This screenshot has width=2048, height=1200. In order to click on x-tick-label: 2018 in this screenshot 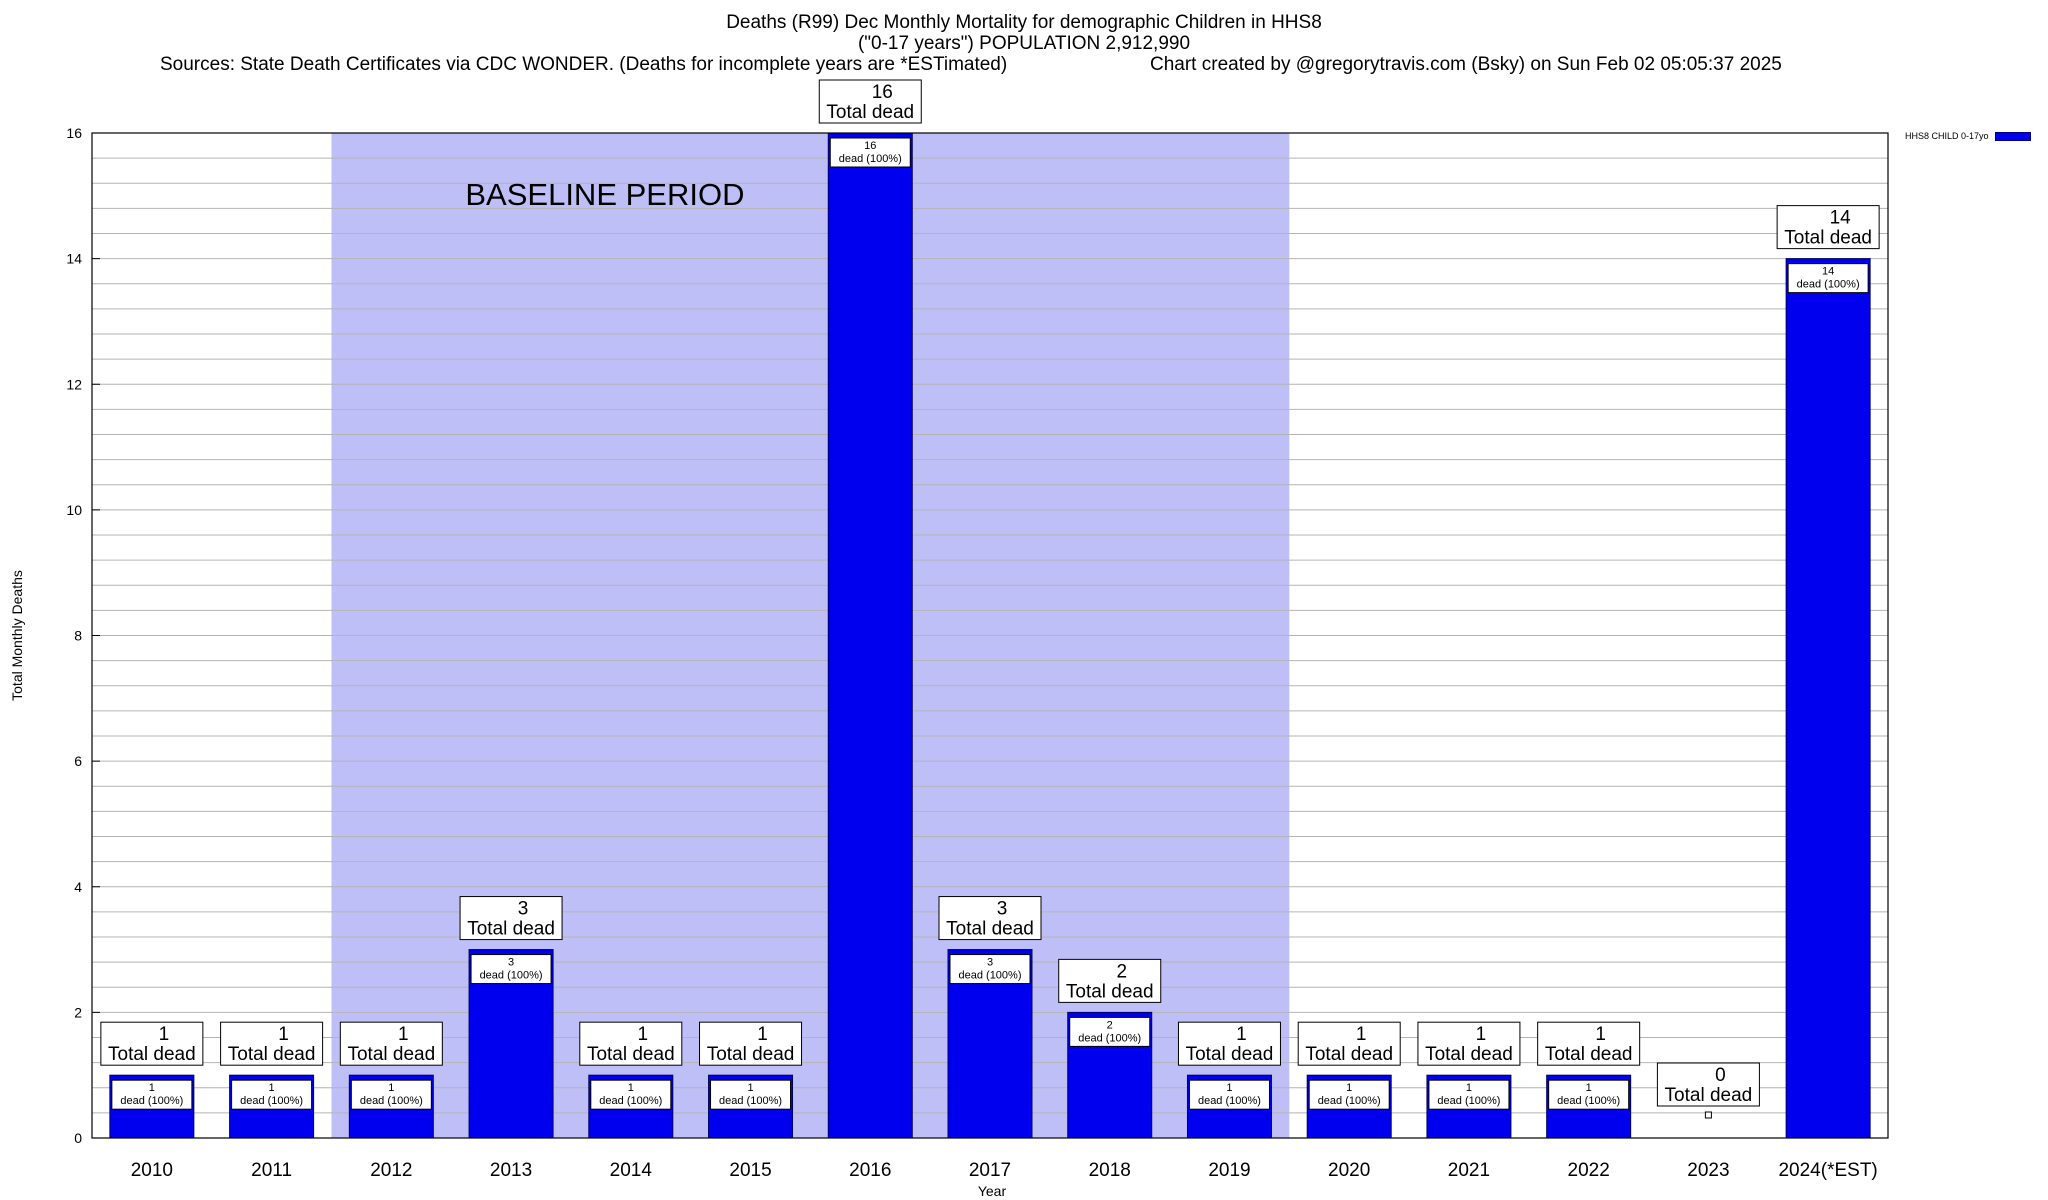, I will do `click(1110, 1170)`.